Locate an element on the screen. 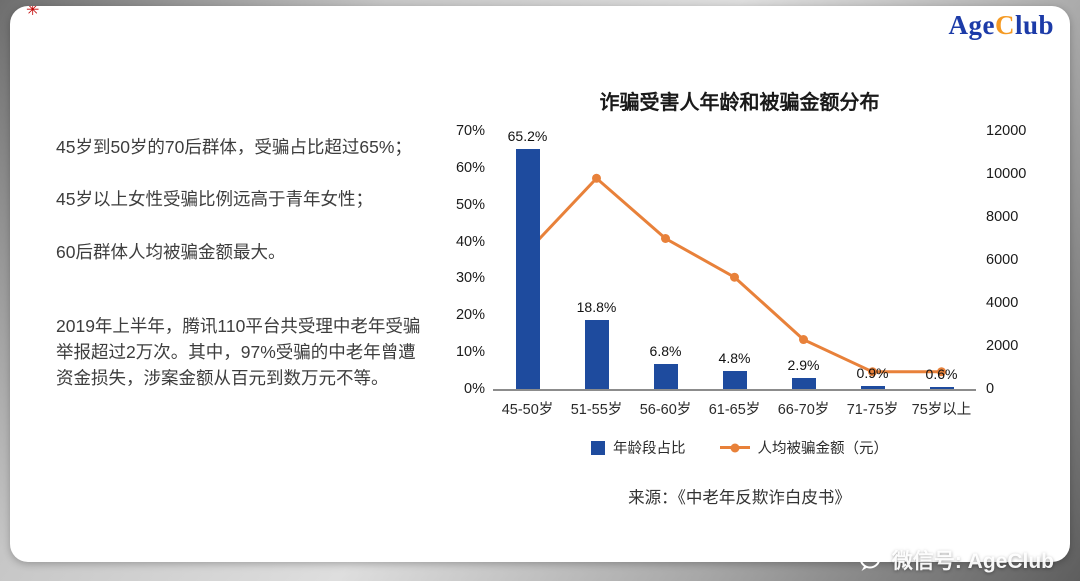  axis-tick-label: 0% is located at coordinates (474, 389).